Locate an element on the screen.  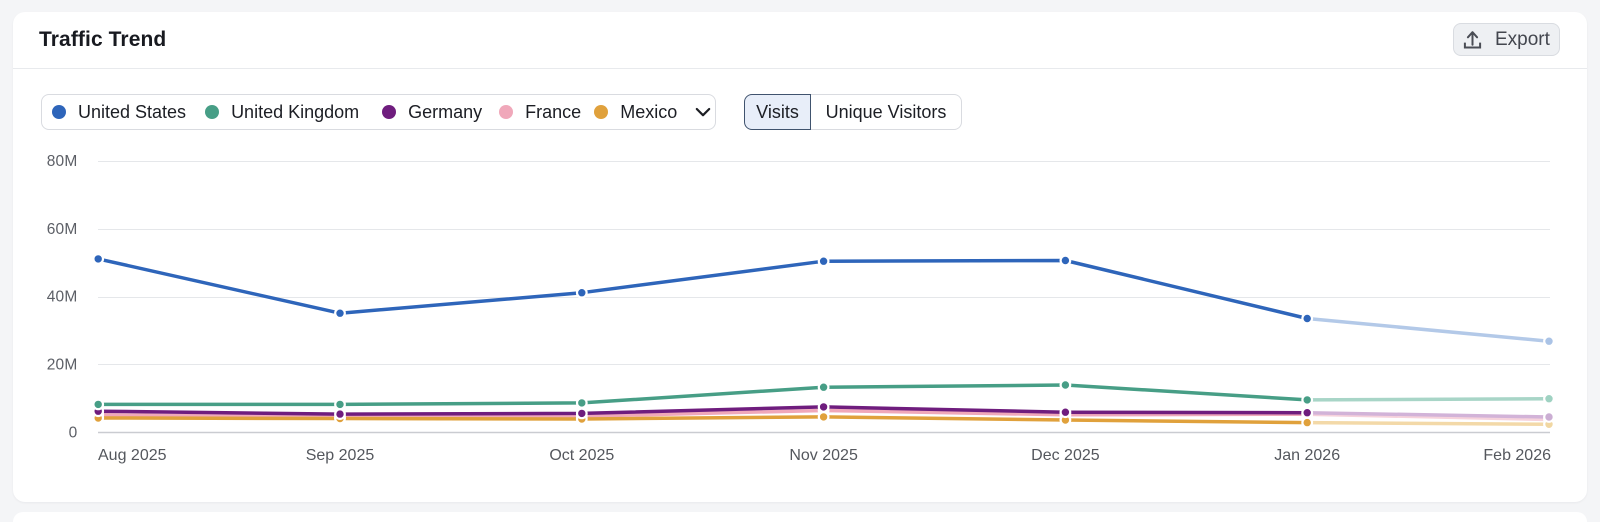
svg-text: 20M is located at coordinates (62, 365).